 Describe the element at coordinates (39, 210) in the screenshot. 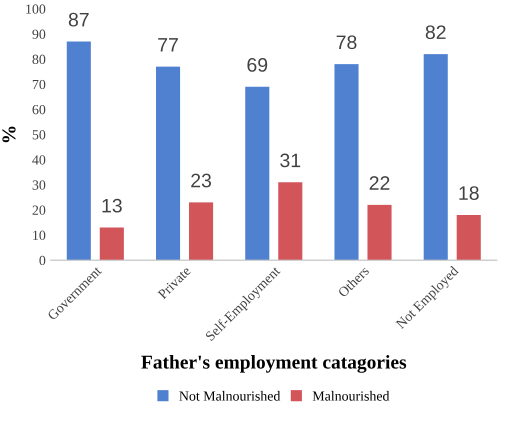

I see `y-tick-label: 20` at that location.